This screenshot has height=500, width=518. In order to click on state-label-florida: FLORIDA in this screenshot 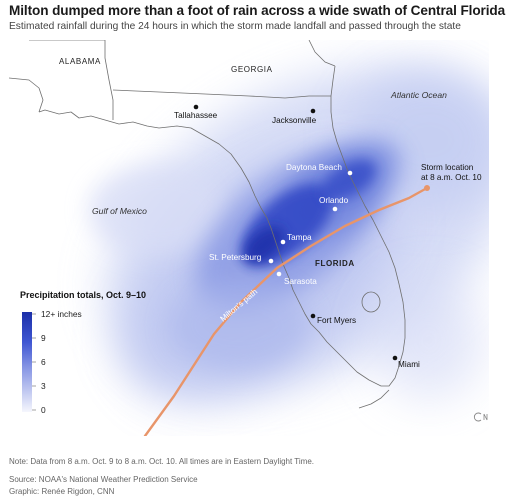, I will do `click(335, 263)`.